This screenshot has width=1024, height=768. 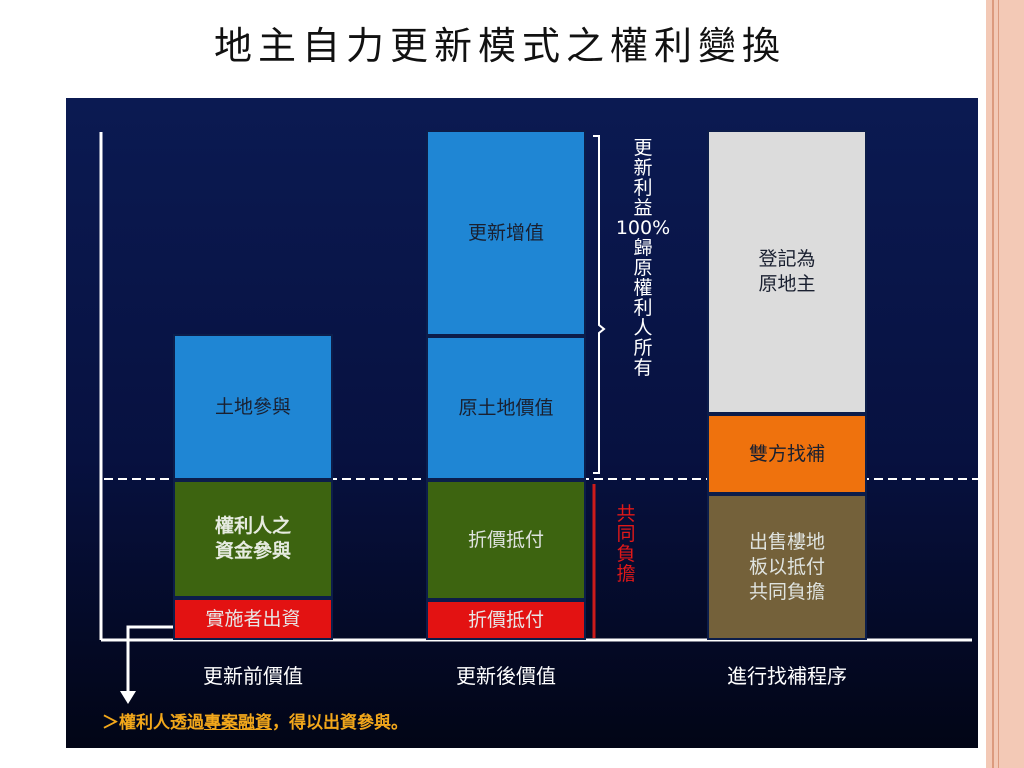 I want to click on shared-burden-char: 擔, so click(x=626, y=574).